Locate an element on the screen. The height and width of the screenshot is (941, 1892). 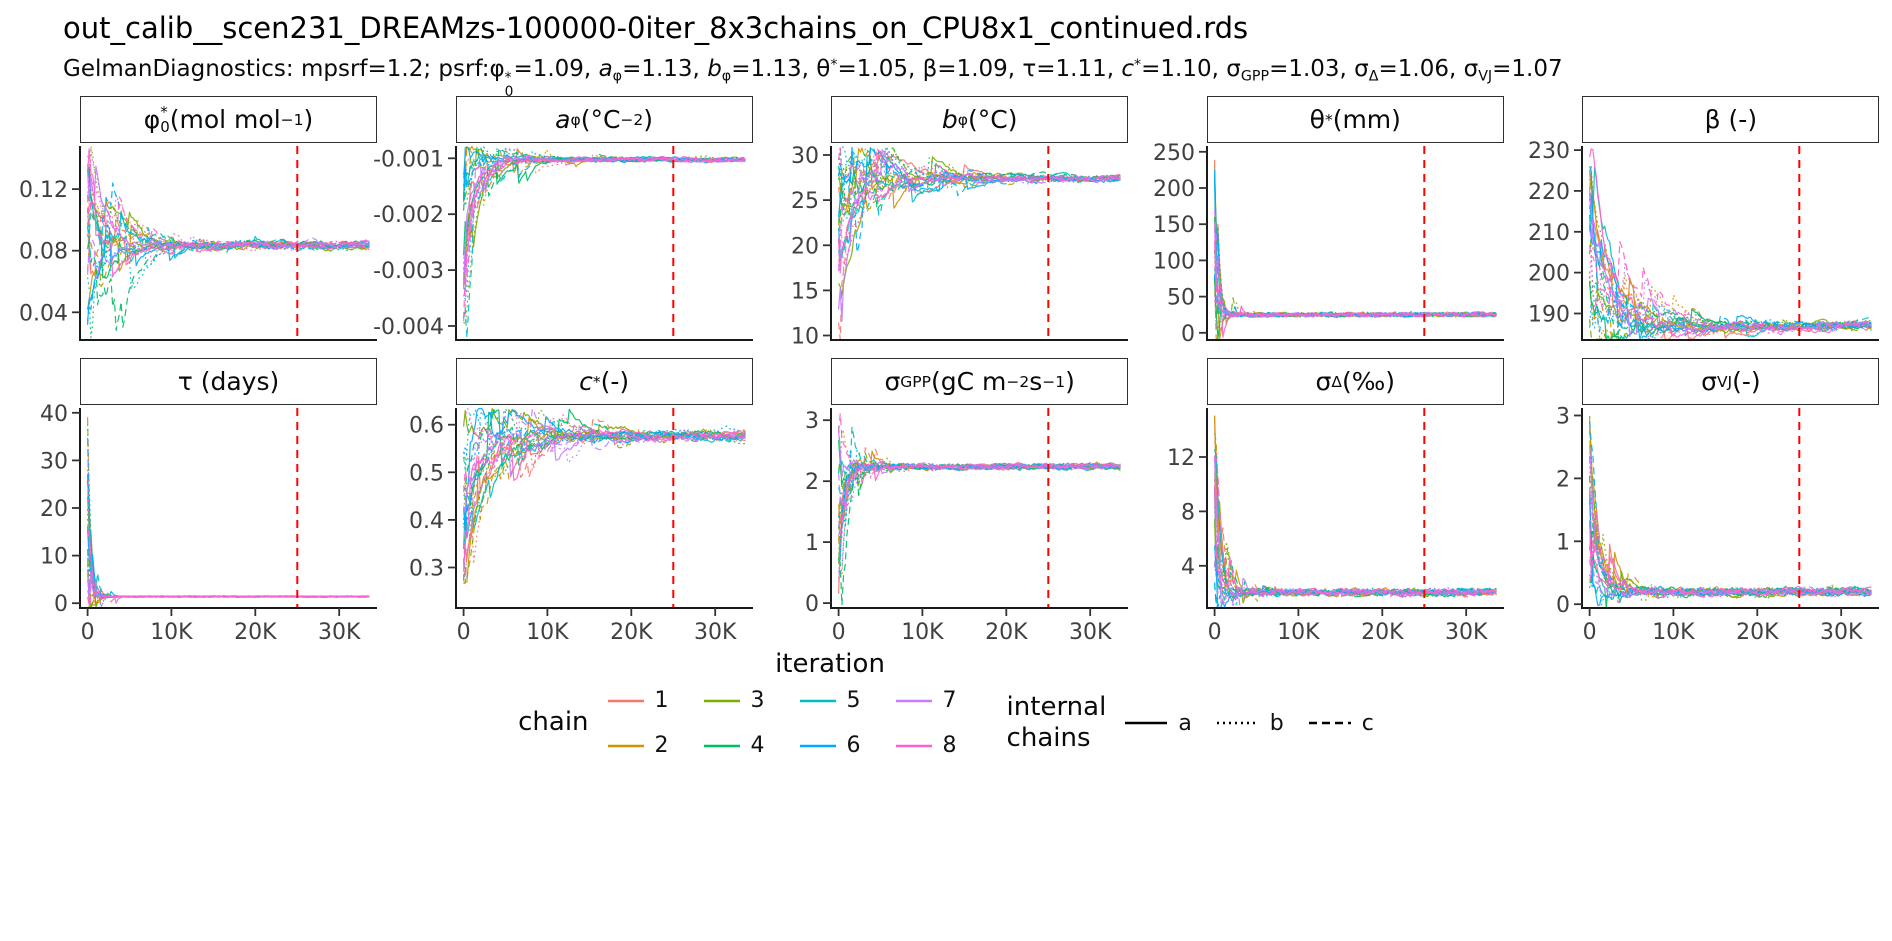
legend-chain-entry-4: 4 is located at coordinates (734, 745).